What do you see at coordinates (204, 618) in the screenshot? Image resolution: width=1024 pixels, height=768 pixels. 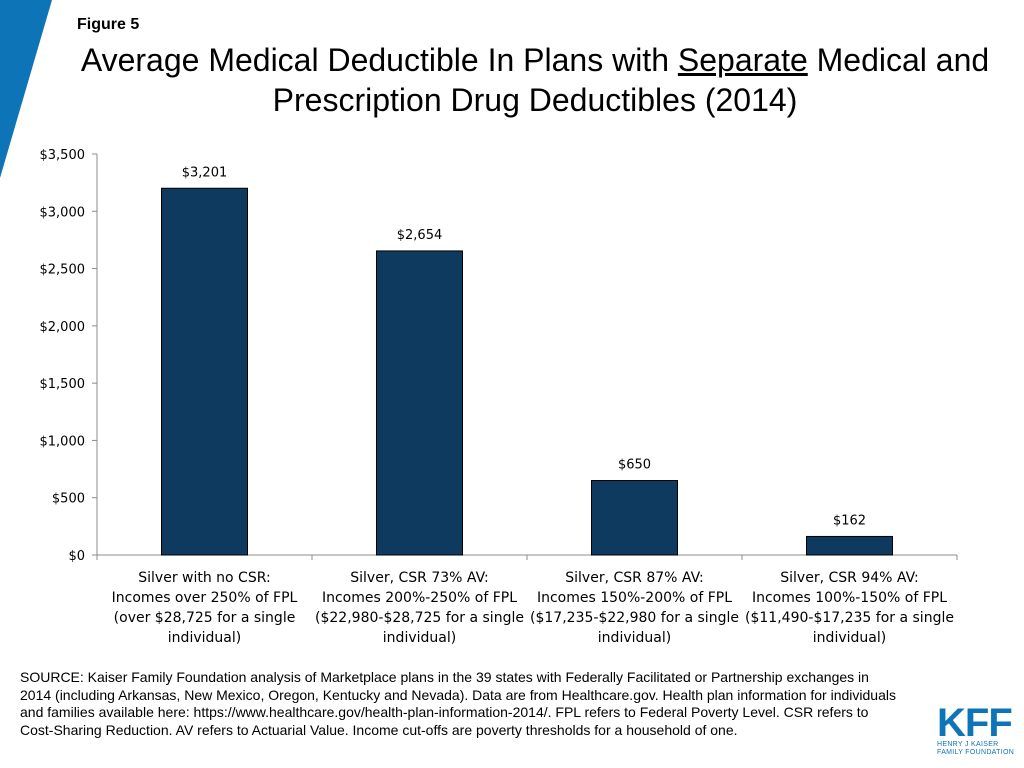 I see `x-category-label-line: (over $28,725 for a single` at bounding box center [204, 618].